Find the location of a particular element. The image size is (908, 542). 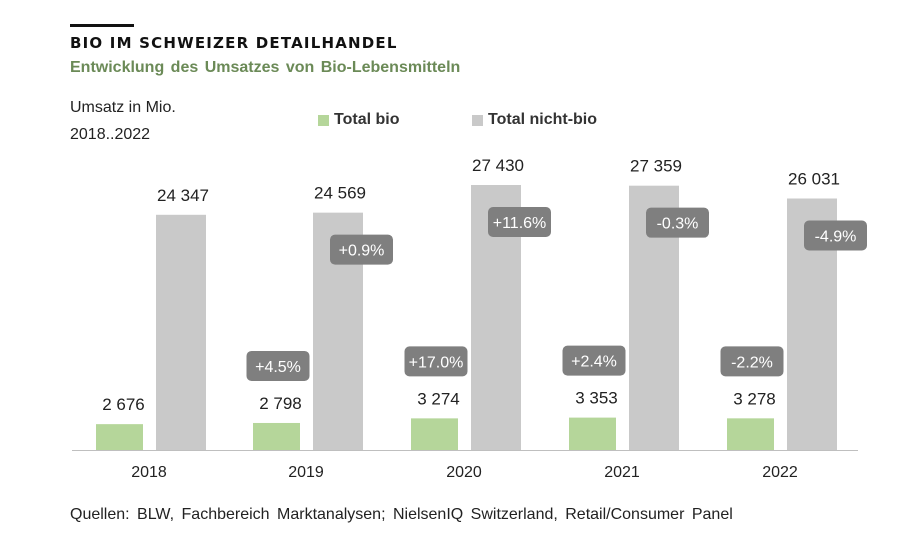

data-label-bio-2020: 3 274 is located at coordinates (438, 398).